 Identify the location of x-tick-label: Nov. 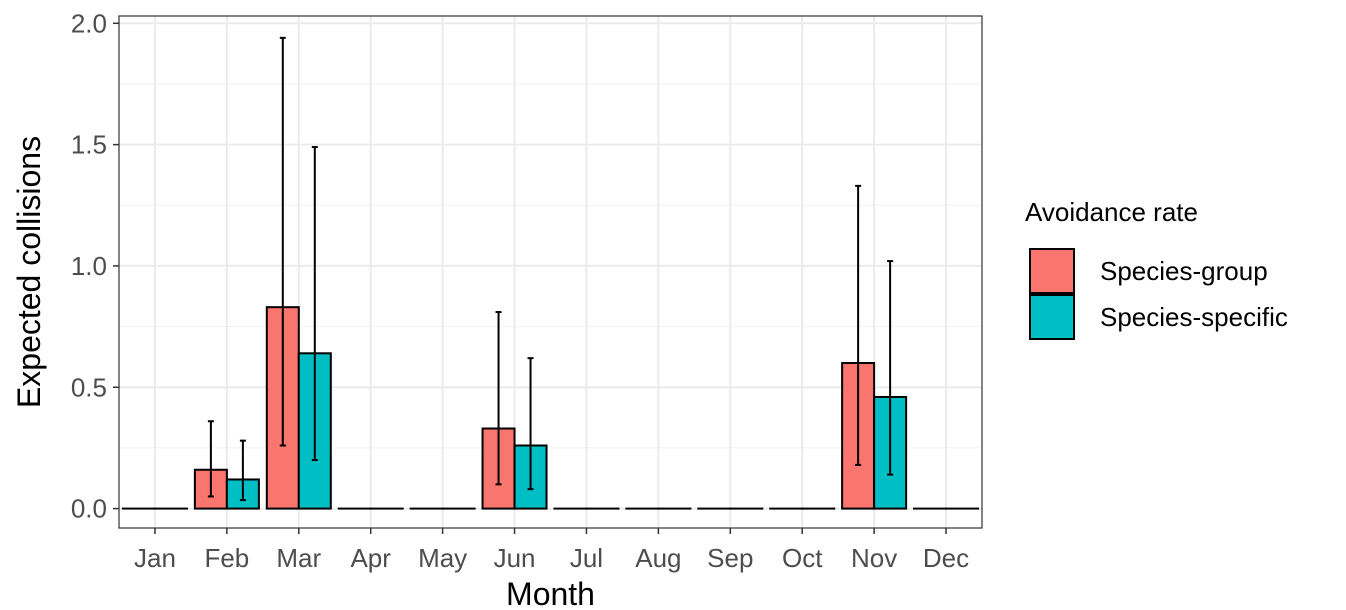
(874, 558).